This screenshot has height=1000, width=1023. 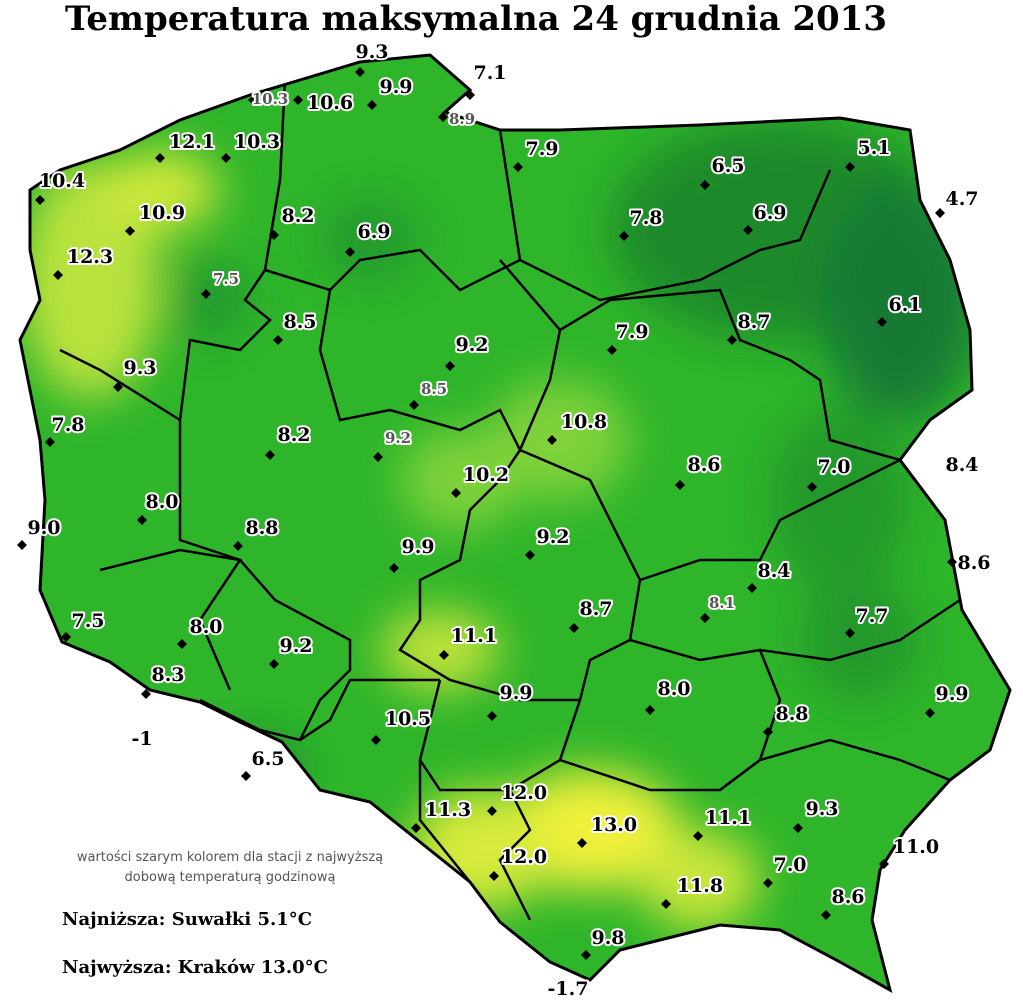 What do you see at coordinates (833, 467) in the screenshot?
I see `station-value: 7.0` at bounding box center [833, 467].